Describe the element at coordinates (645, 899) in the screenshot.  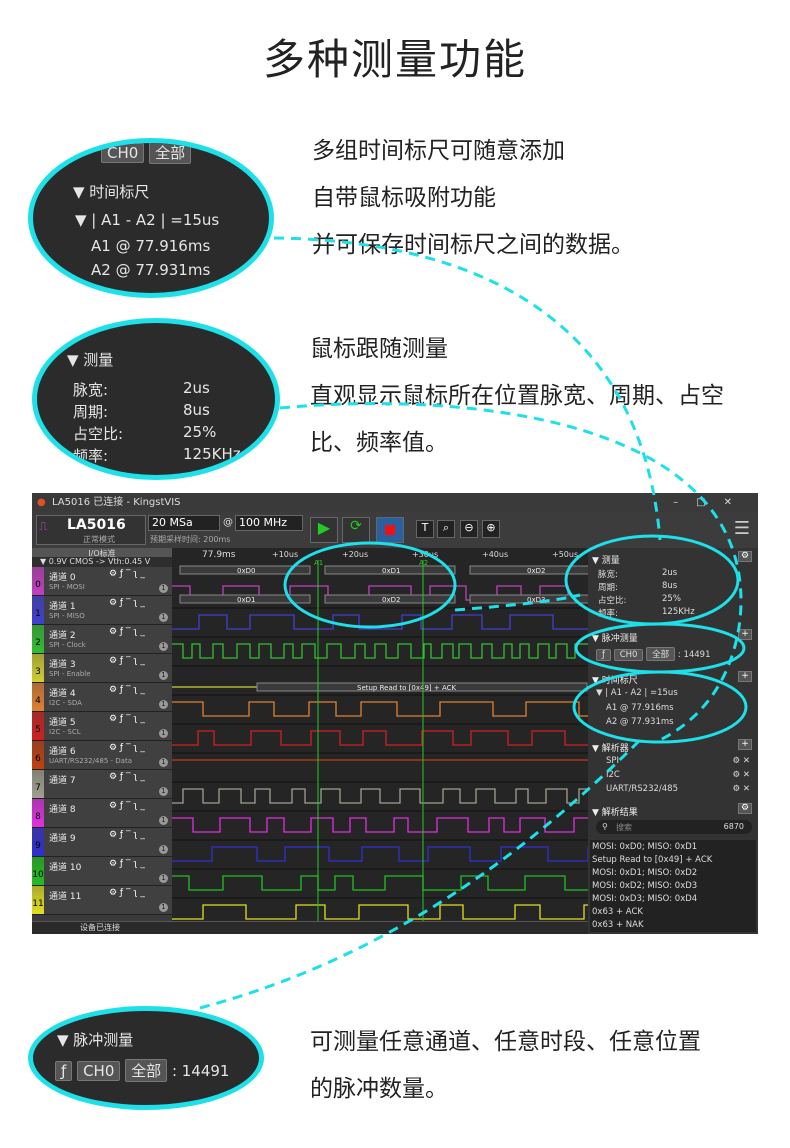
I see `result-item: MOSI: 0xD3; MISO: 0xD4` at that location.